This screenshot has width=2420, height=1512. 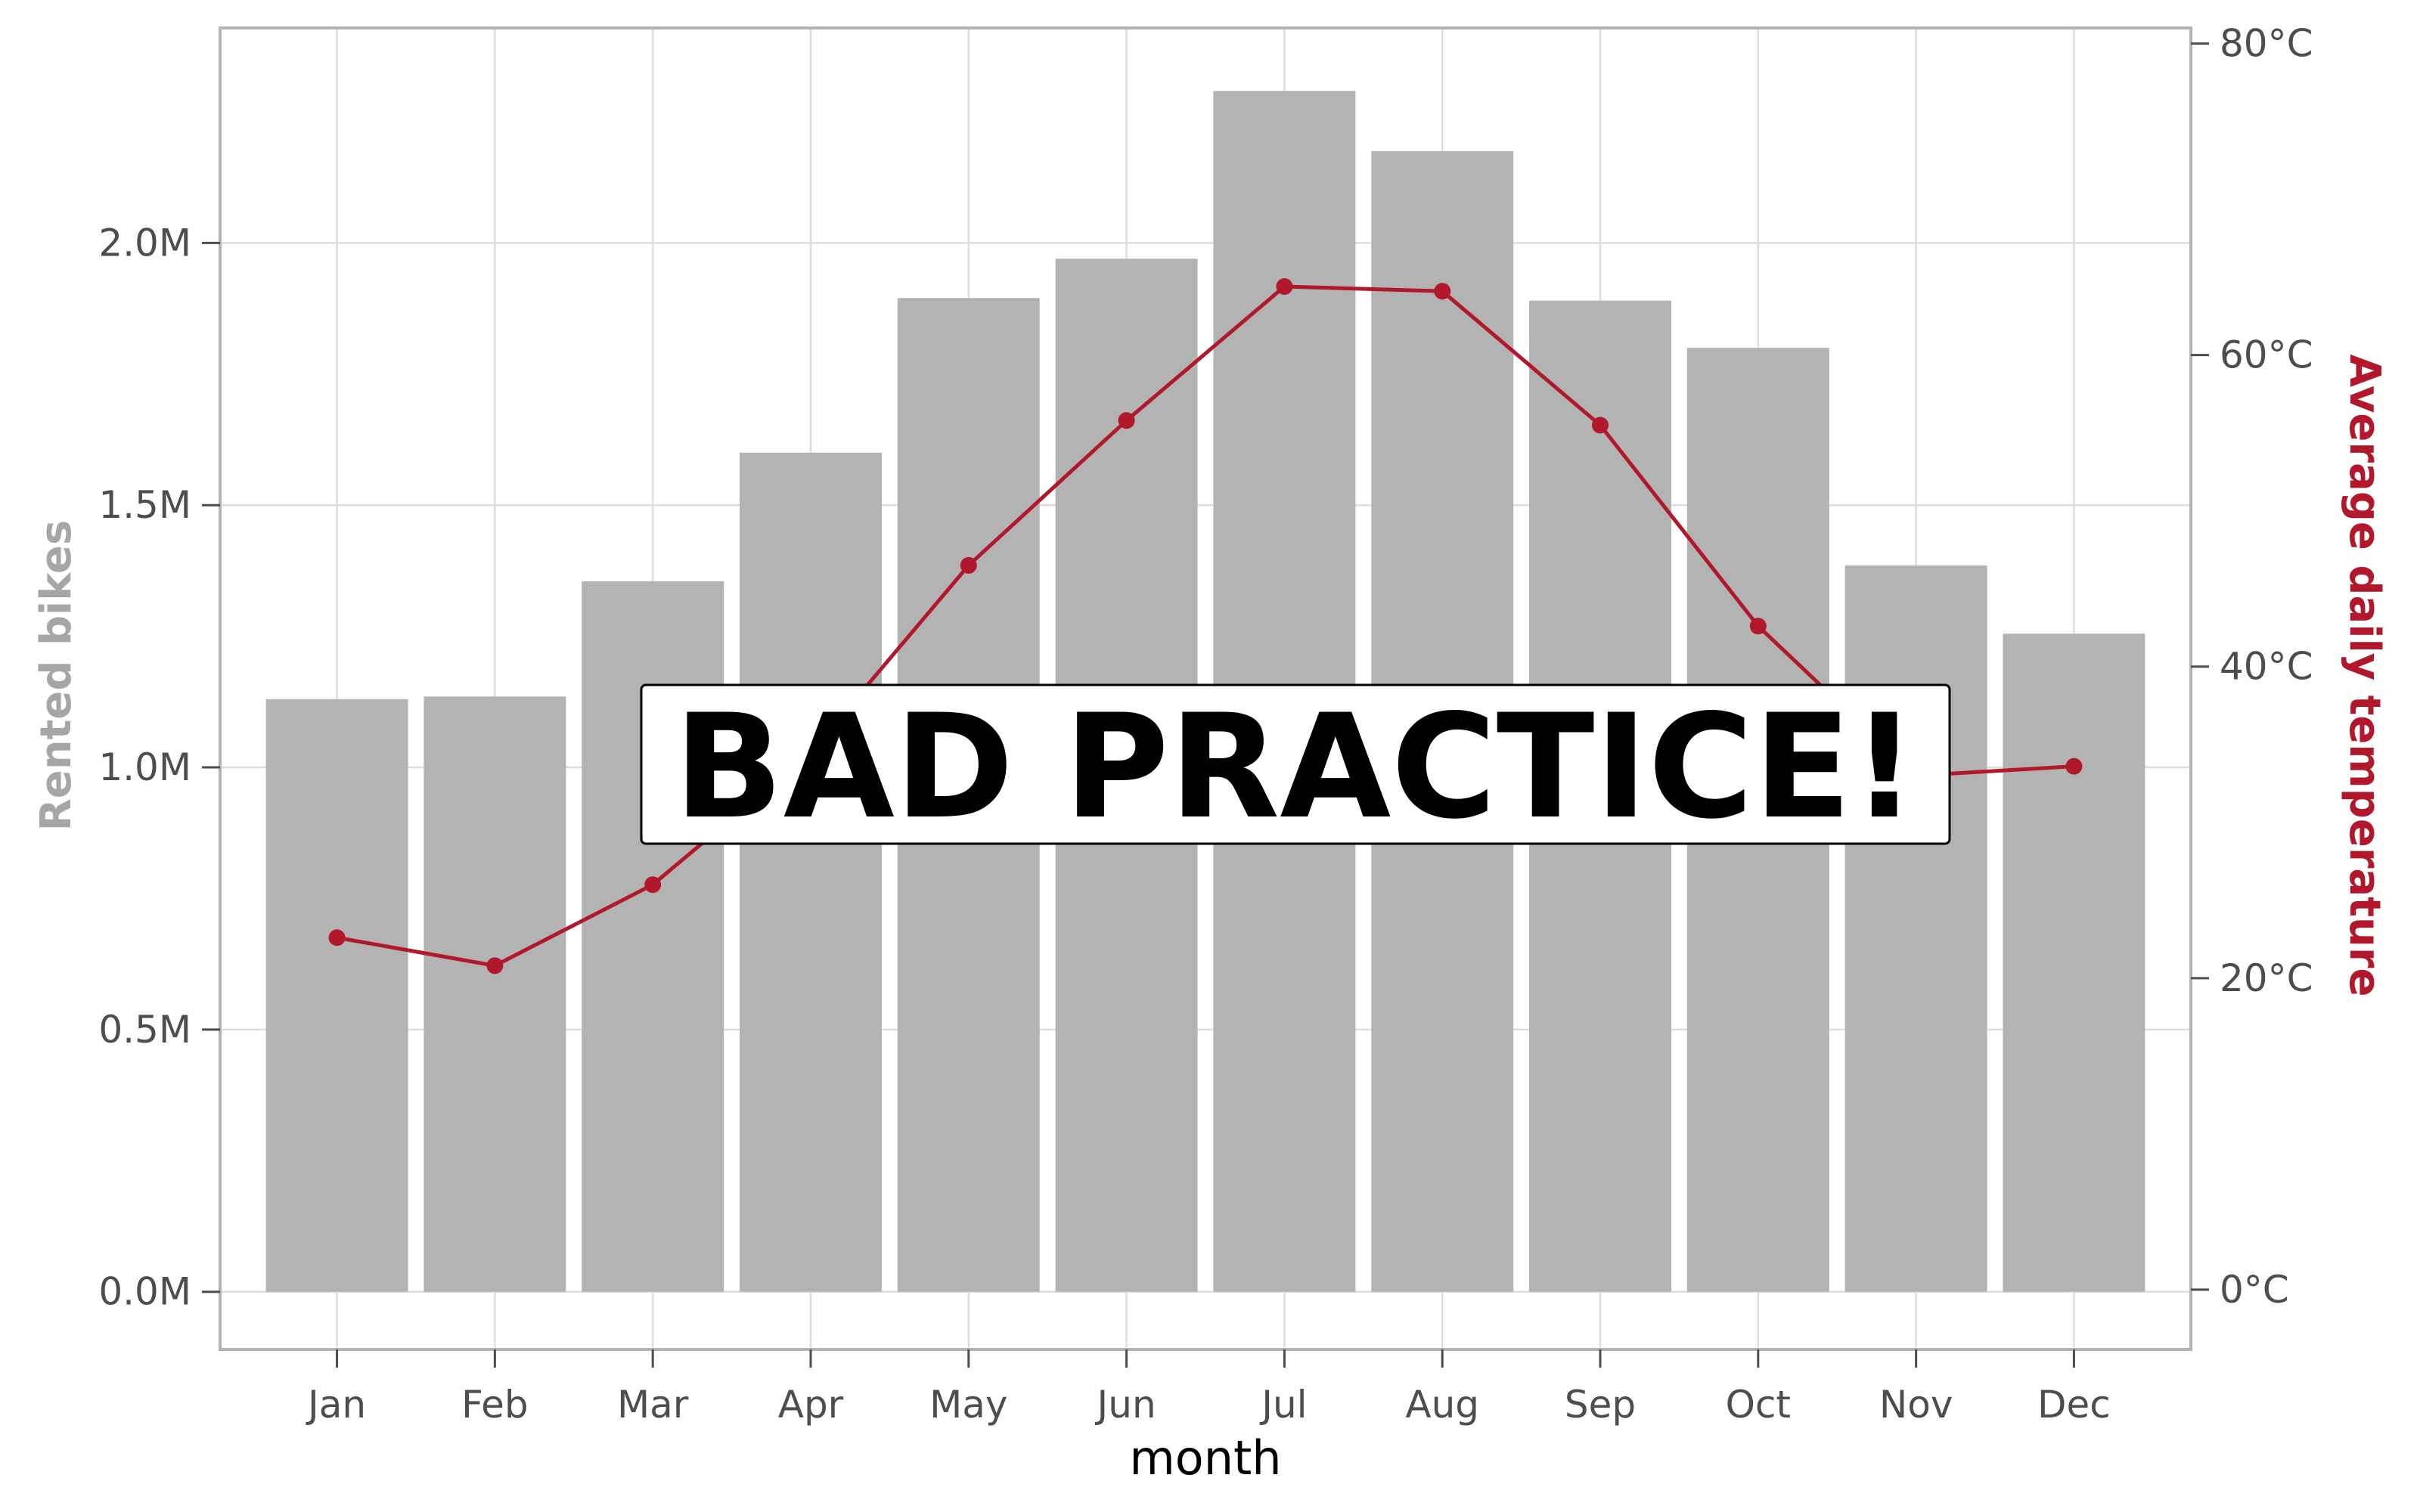 I want to click on x-axis-tick-label: Sep, so click(x=1600, y=1405).